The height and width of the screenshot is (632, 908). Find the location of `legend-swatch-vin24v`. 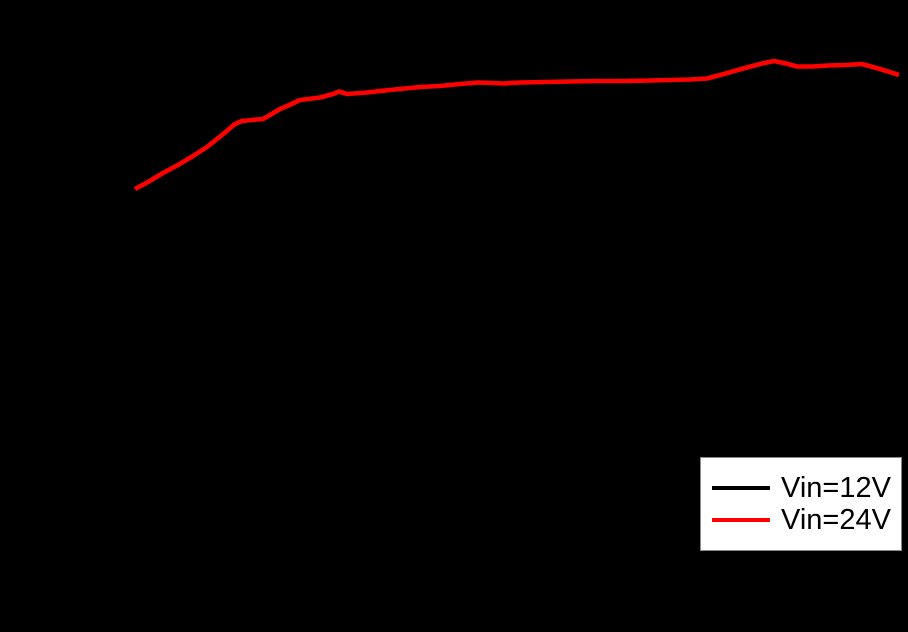

legend-swatch-vin24v is located at coordinates (741, 520).